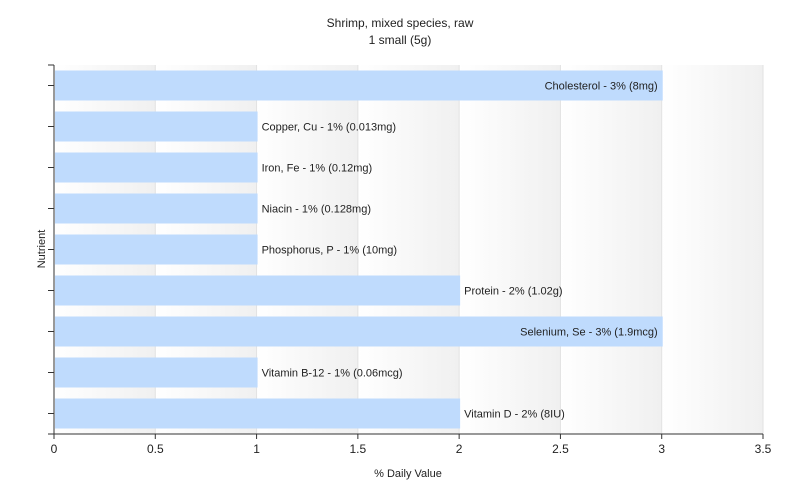  What do you see at coordinates (459, 449) in the screenshot?
I see `x-tick-label: 2` at bounding box center [459, 449].